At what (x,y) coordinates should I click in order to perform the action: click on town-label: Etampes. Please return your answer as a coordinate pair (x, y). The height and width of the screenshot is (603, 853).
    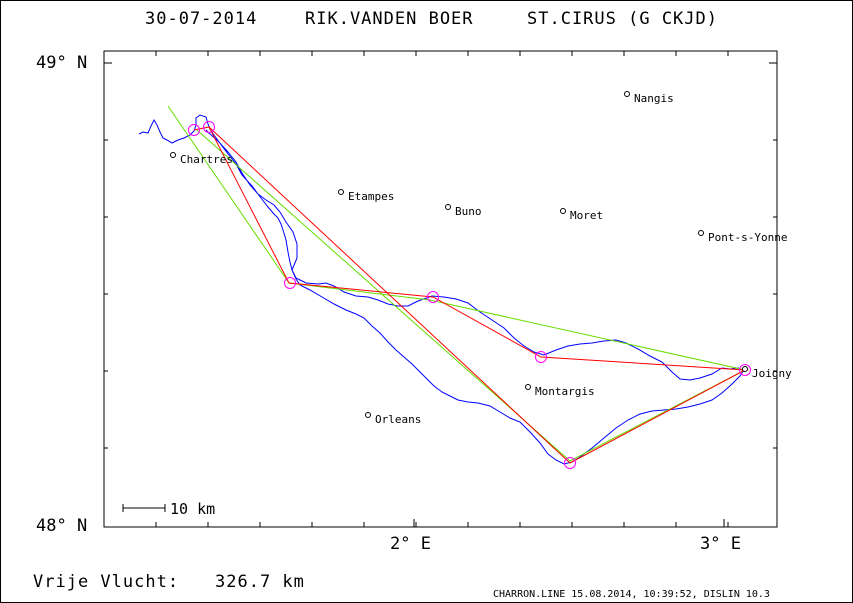
    Looking at the image, I should click on (371, 196).